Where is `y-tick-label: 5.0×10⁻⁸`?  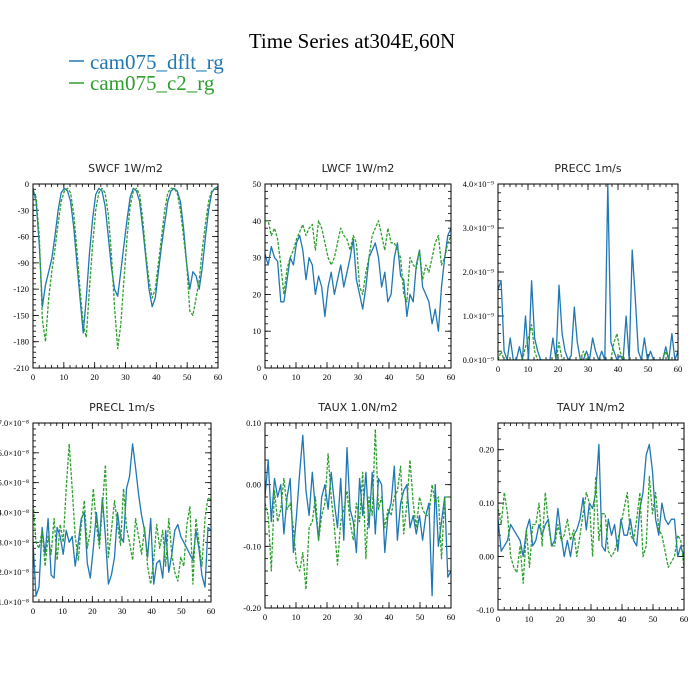 y-tick-label: 5.0×10⁻⁸ is located at coordinates (14, 483).